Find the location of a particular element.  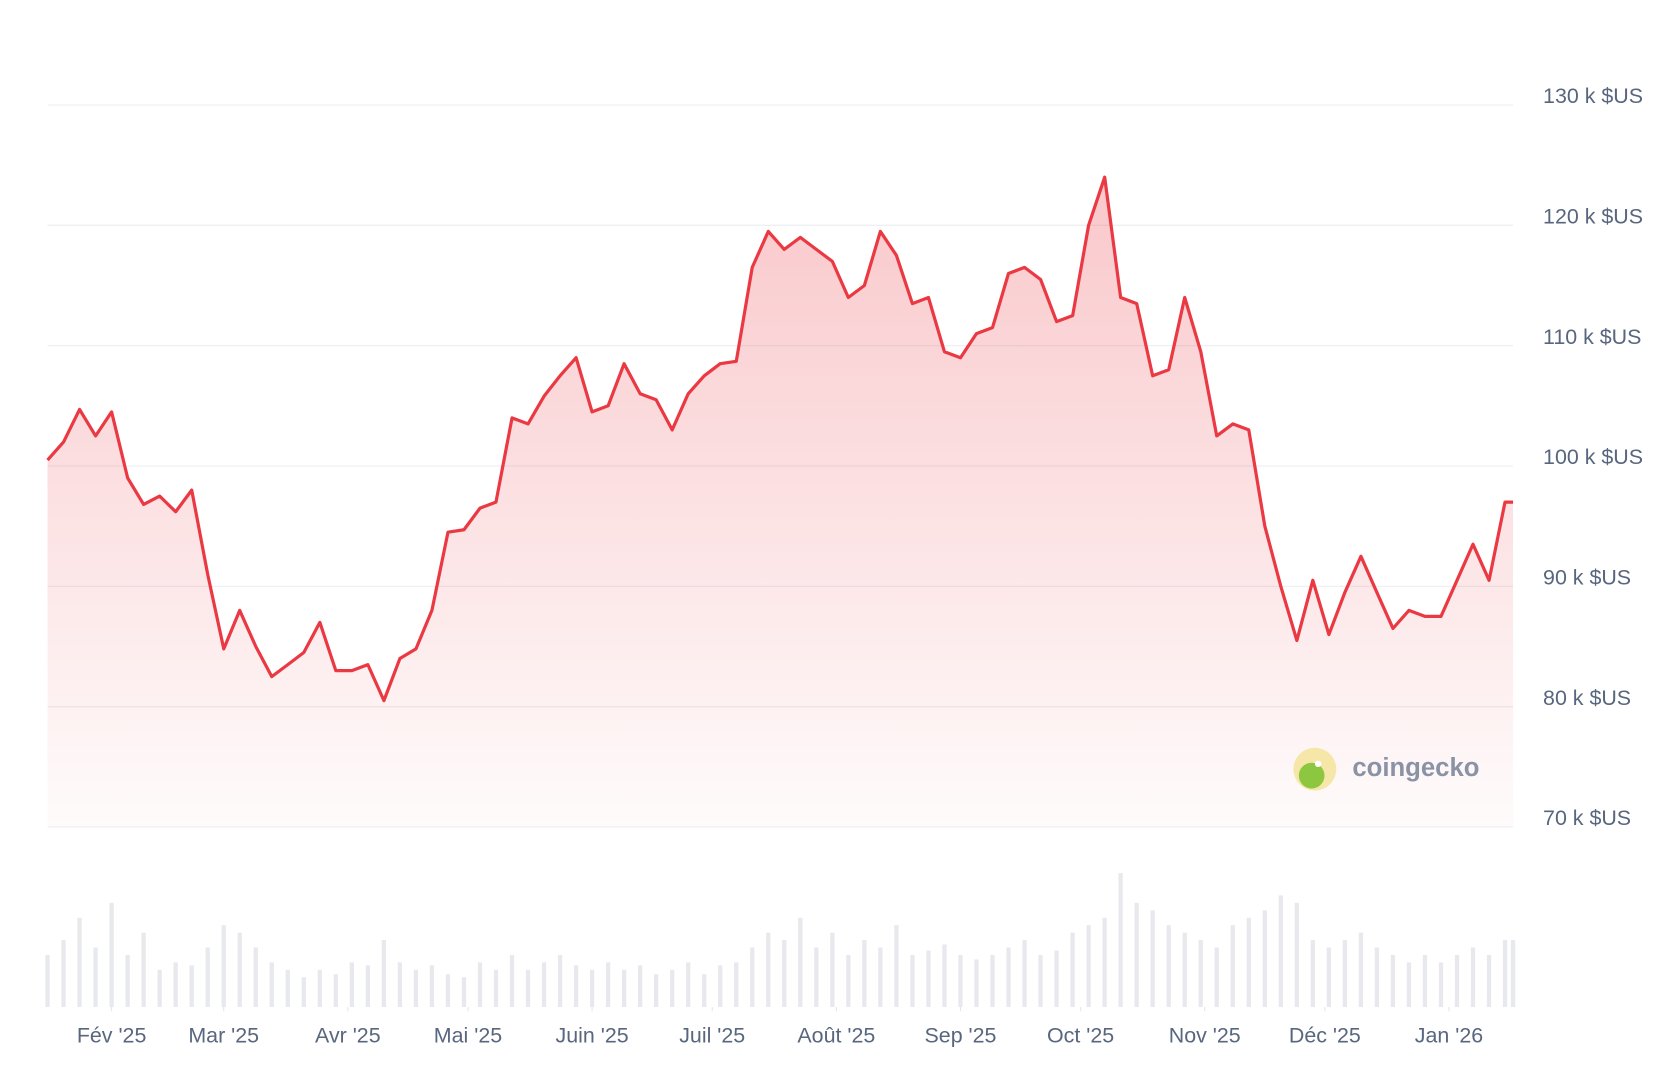

x-tick-label: Fév '25 is located at coordinates (112, 1036).